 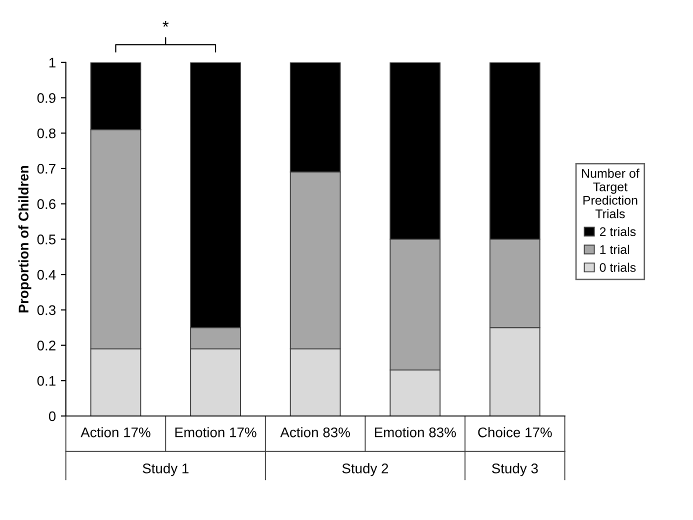 I want to click on y-tick-label: 0.3, so click(x=46, y=310).